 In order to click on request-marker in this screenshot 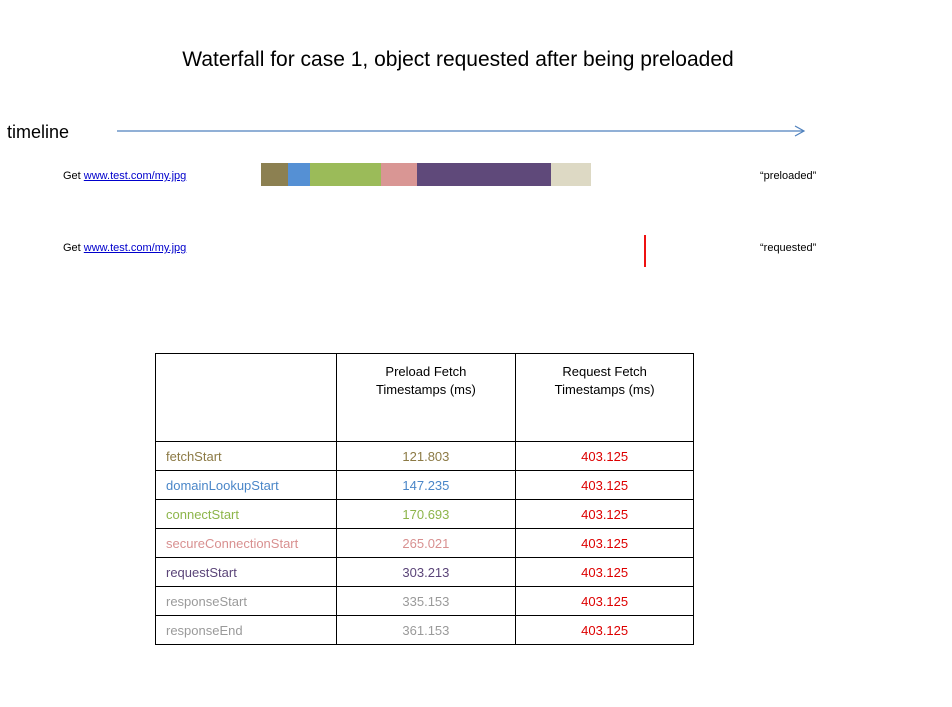, I will do `click(645, 251)`.